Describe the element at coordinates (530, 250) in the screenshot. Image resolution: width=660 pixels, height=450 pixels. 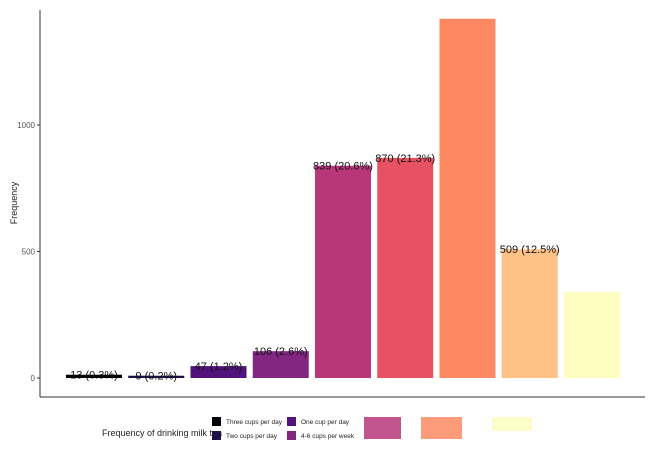
I see `bar-value-label: 509 (12.5%)` at that location.